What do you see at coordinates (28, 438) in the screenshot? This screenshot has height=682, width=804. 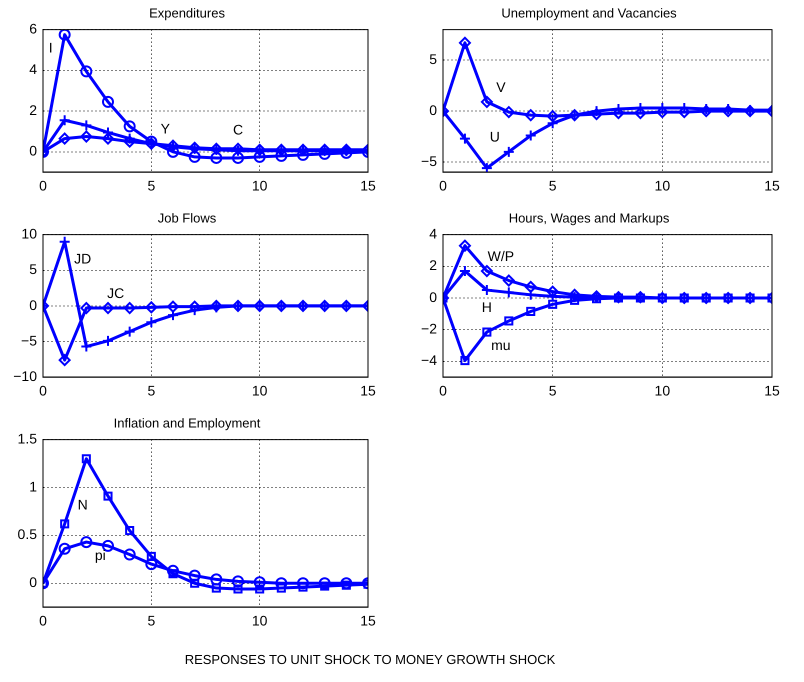 I see `y-tick-label: 1.5` at bounding box center [28, 438].